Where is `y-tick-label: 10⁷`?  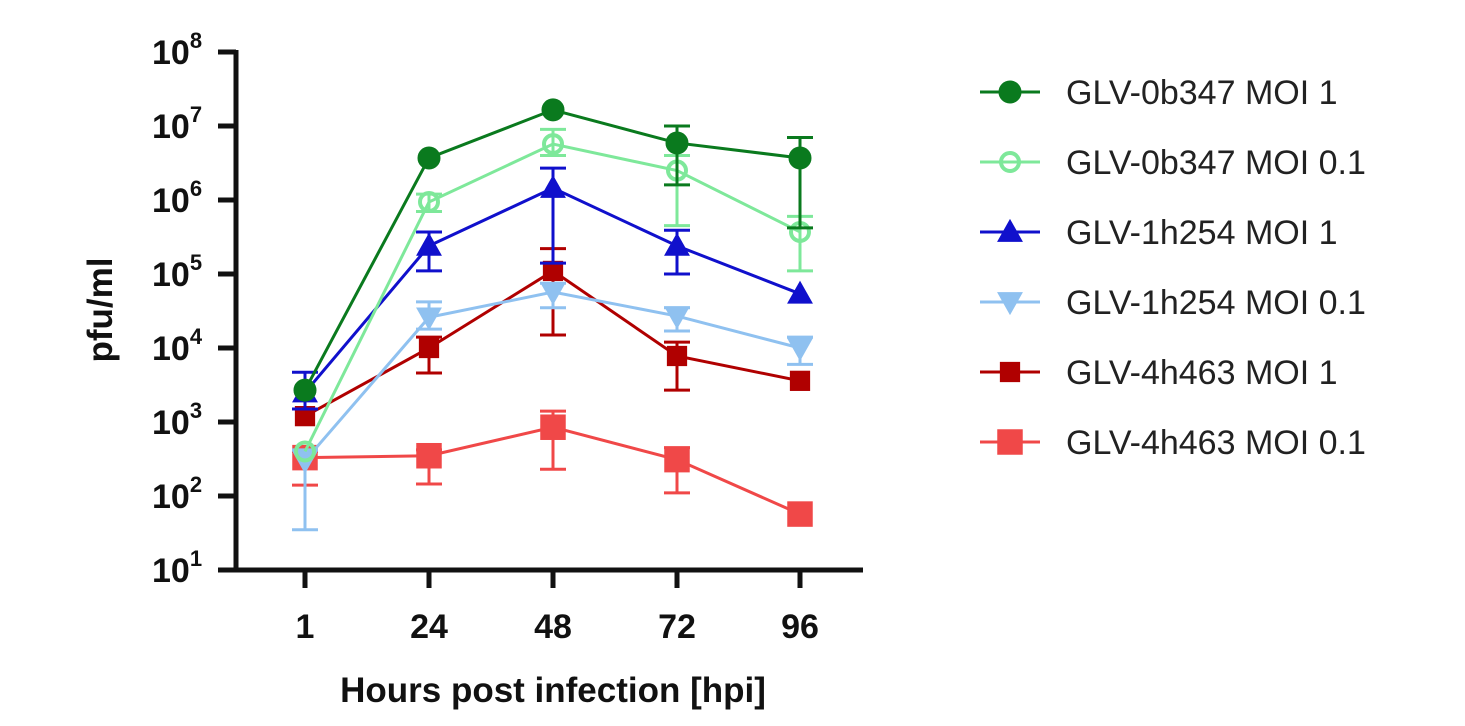 y-tick-label: 10⁷ is located at coordinates (177, 124).